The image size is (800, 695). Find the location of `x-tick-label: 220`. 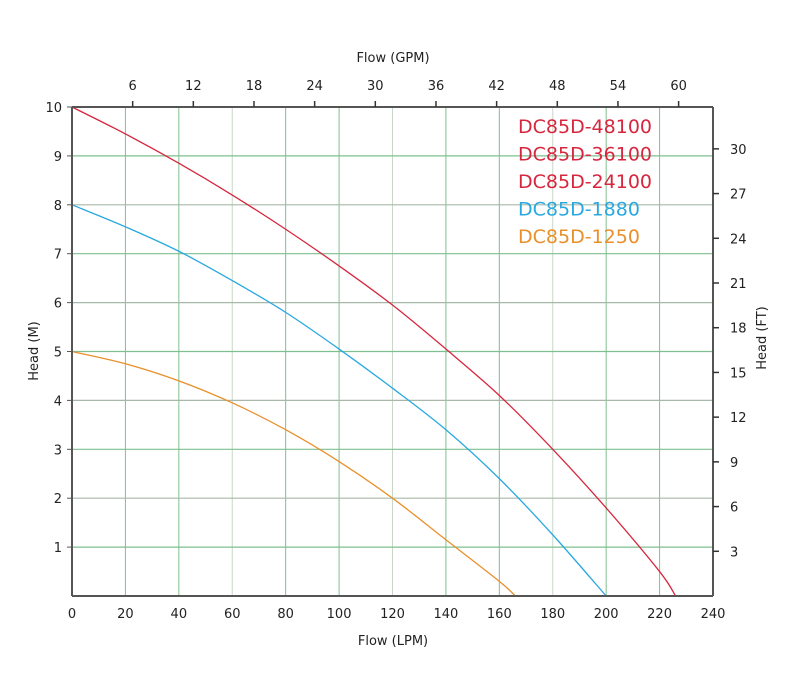

x-tick-label: 220 is located at coordinates (659, 614).